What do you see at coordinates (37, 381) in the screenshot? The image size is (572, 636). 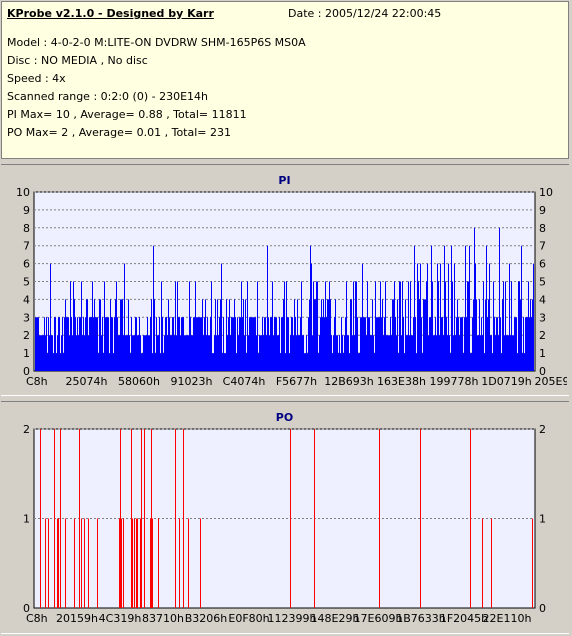 I see `pi-xtick-label: C8h` at bounding box center [37, 381].